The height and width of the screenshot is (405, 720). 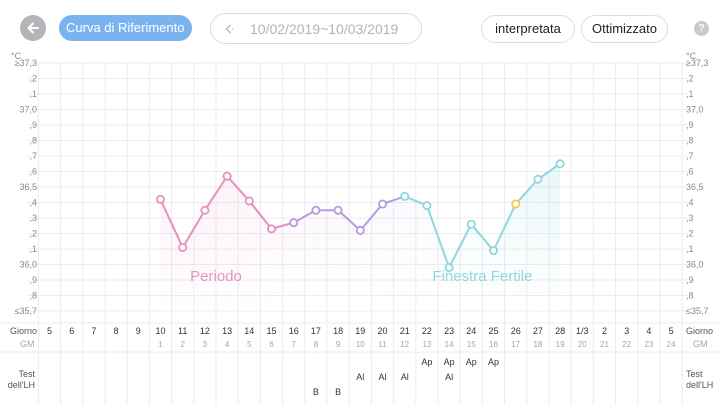 What do you see at coordinates (33, 172) in the screenshot?
I see `y-tick-left: ,6` at bounding box center [33, 172].